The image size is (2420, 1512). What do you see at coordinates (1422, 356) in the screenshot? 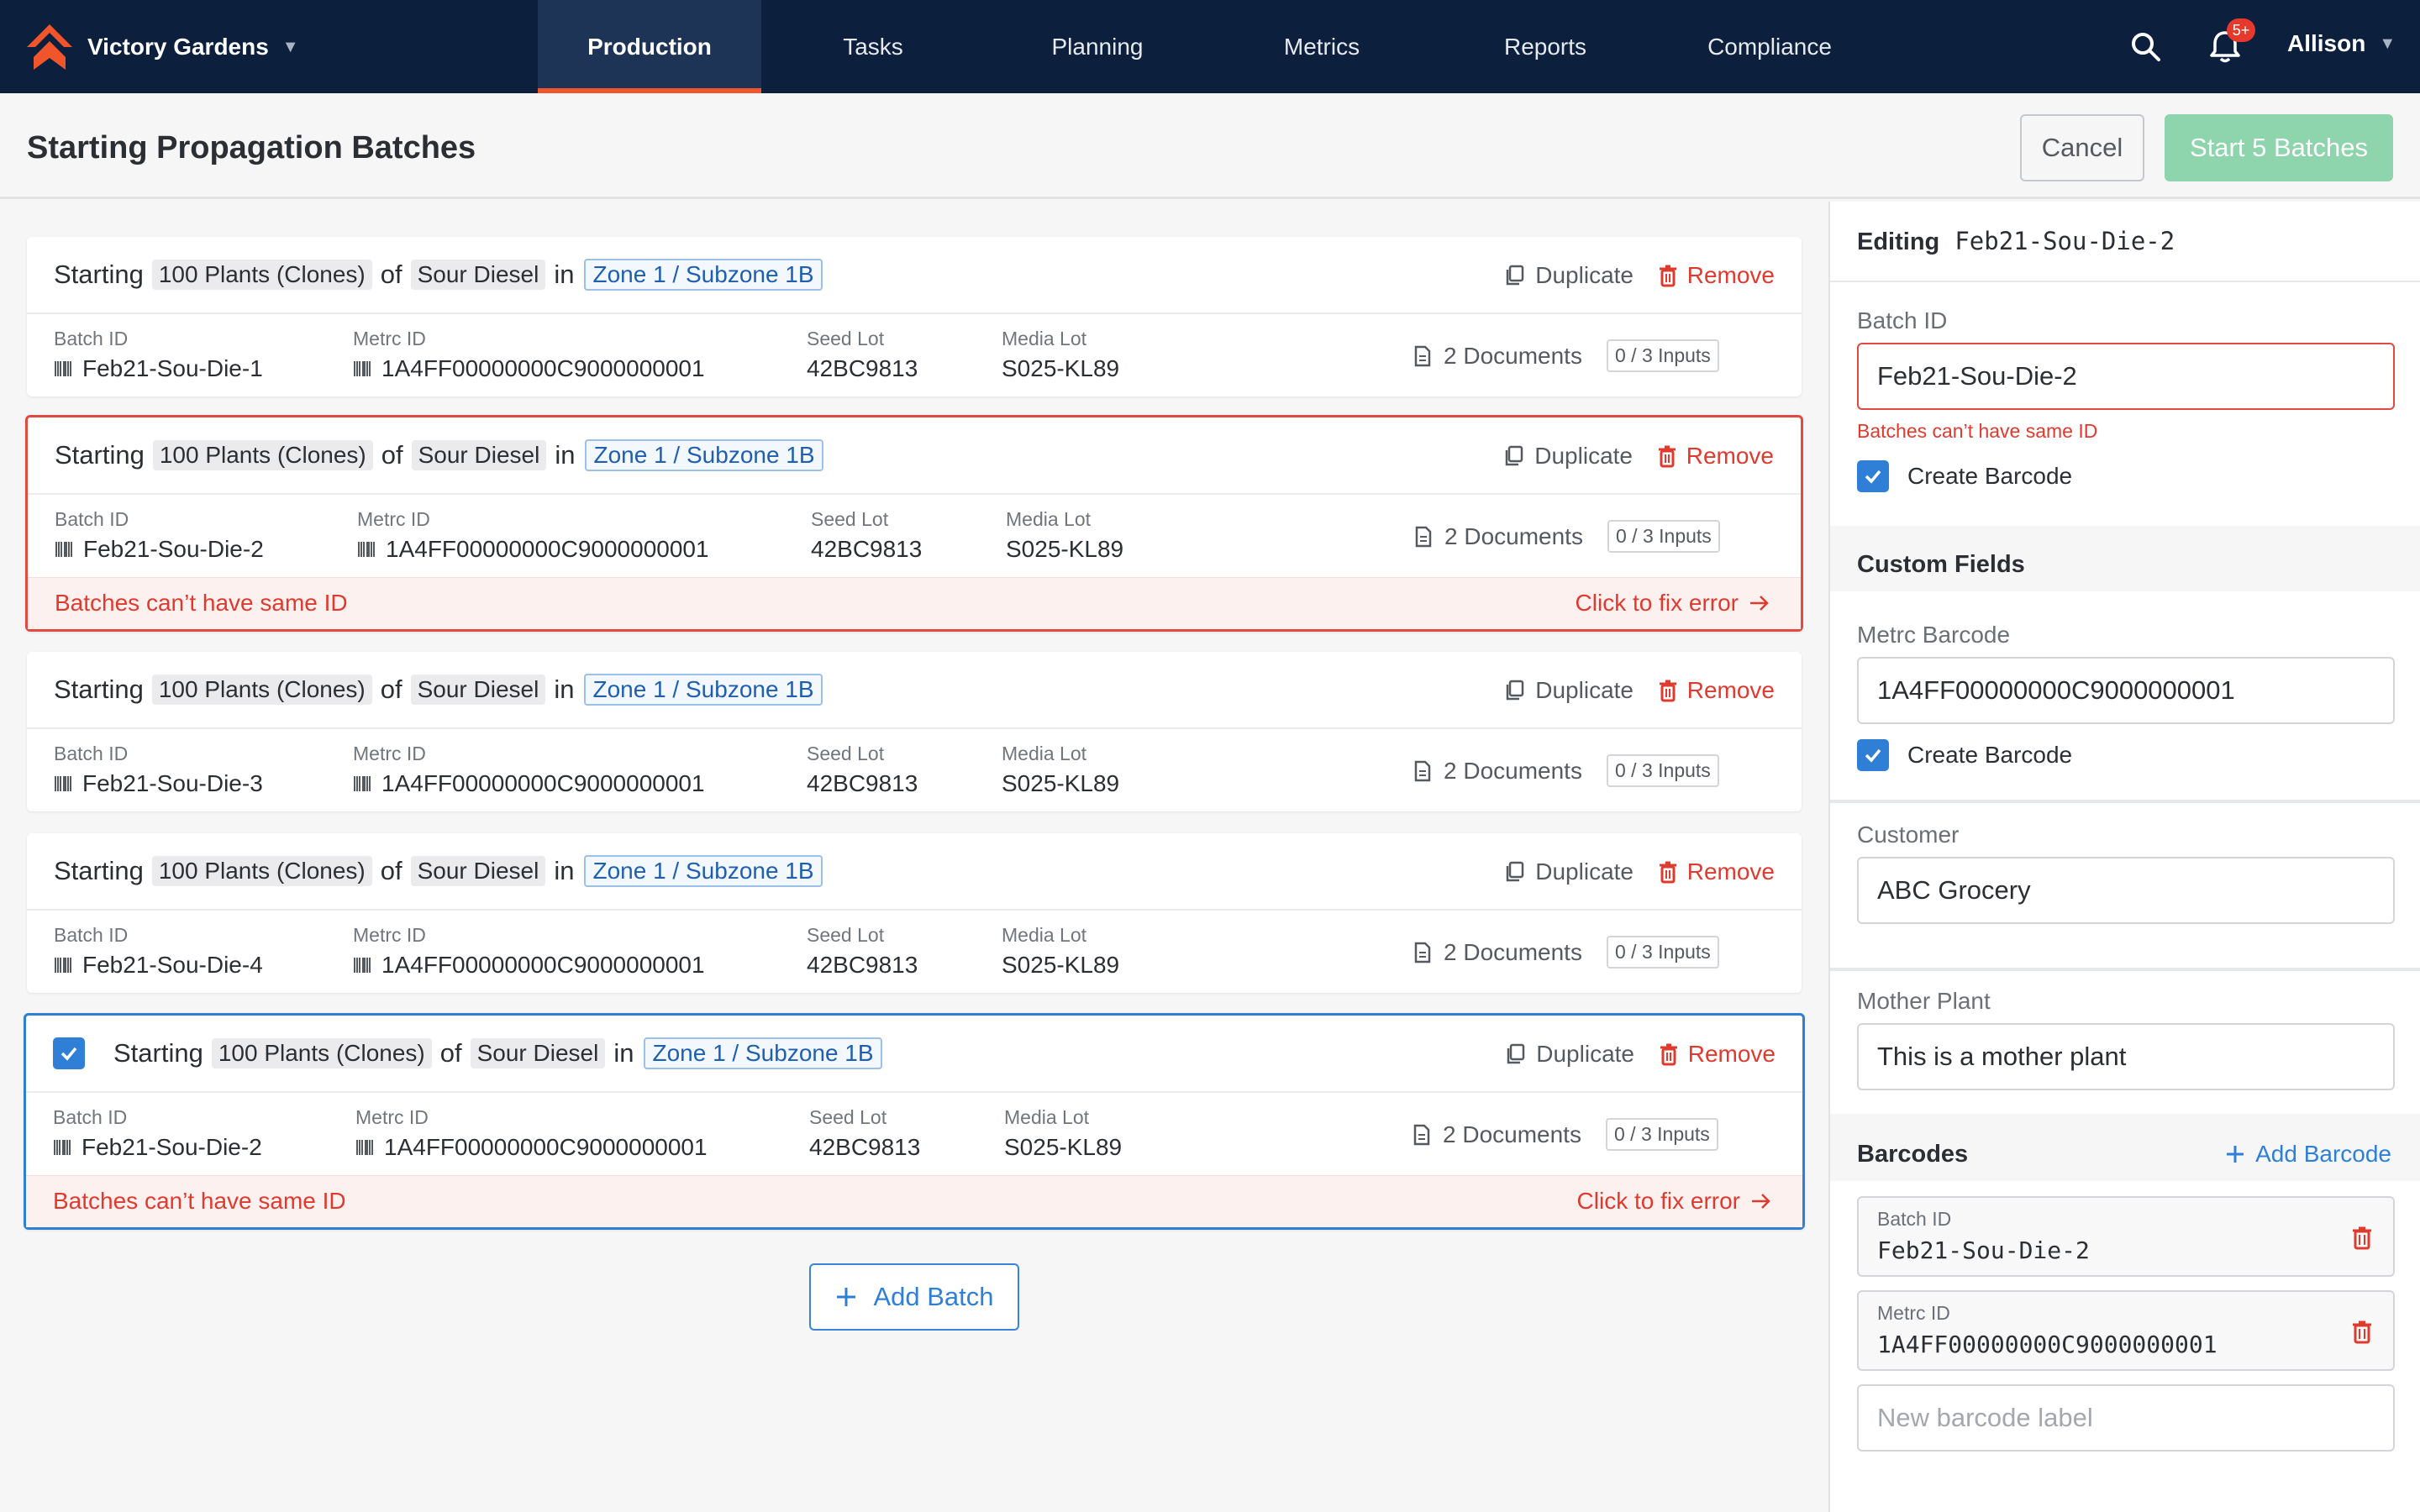
I see `document-icon` at bounding box center [1422, 356].